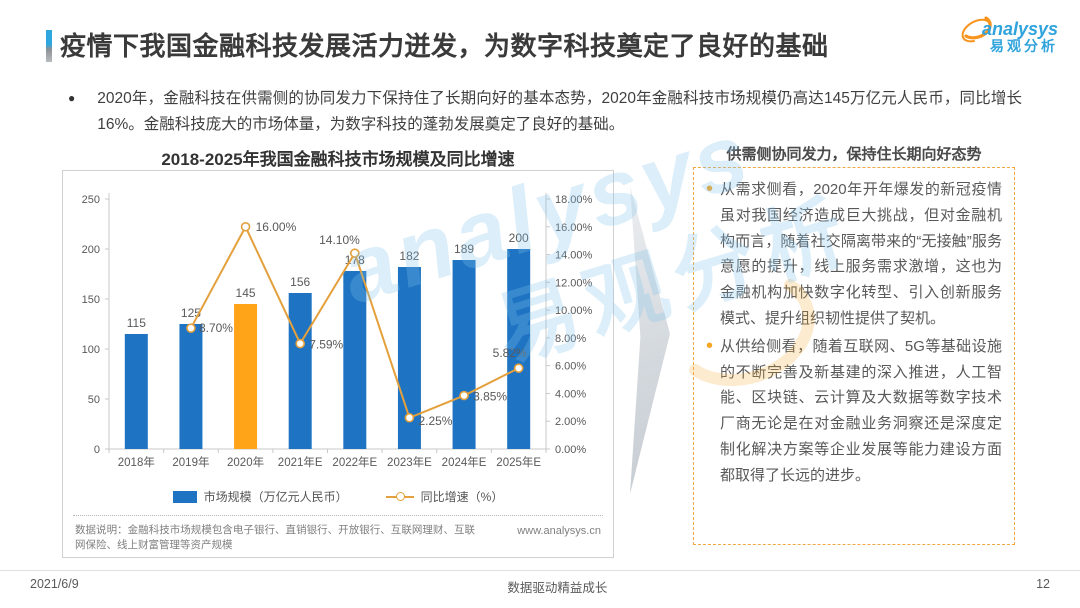 This screenshot has height=608, width=1080. Describe the element at coordinates (246, 293) in the screenshot. I see `svg-text: 145` at that location.